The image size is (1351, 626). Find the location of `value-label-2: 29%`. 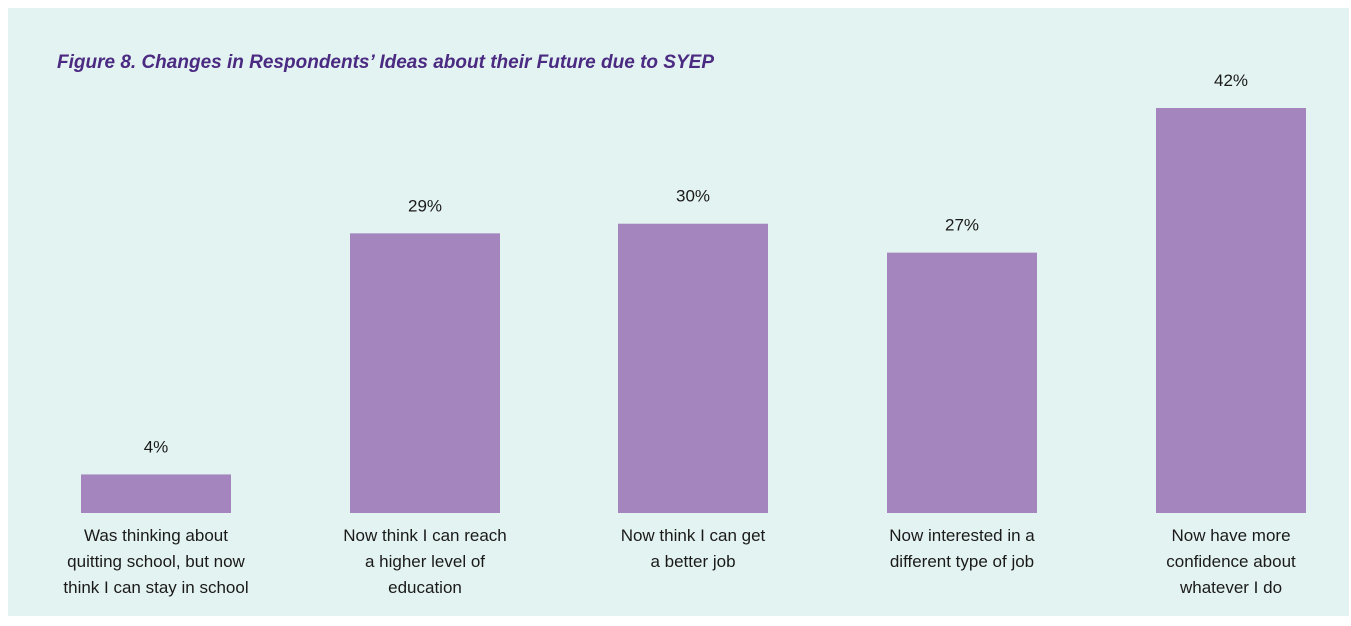

value-label-2: 29% is located at coordinates (425, 205).